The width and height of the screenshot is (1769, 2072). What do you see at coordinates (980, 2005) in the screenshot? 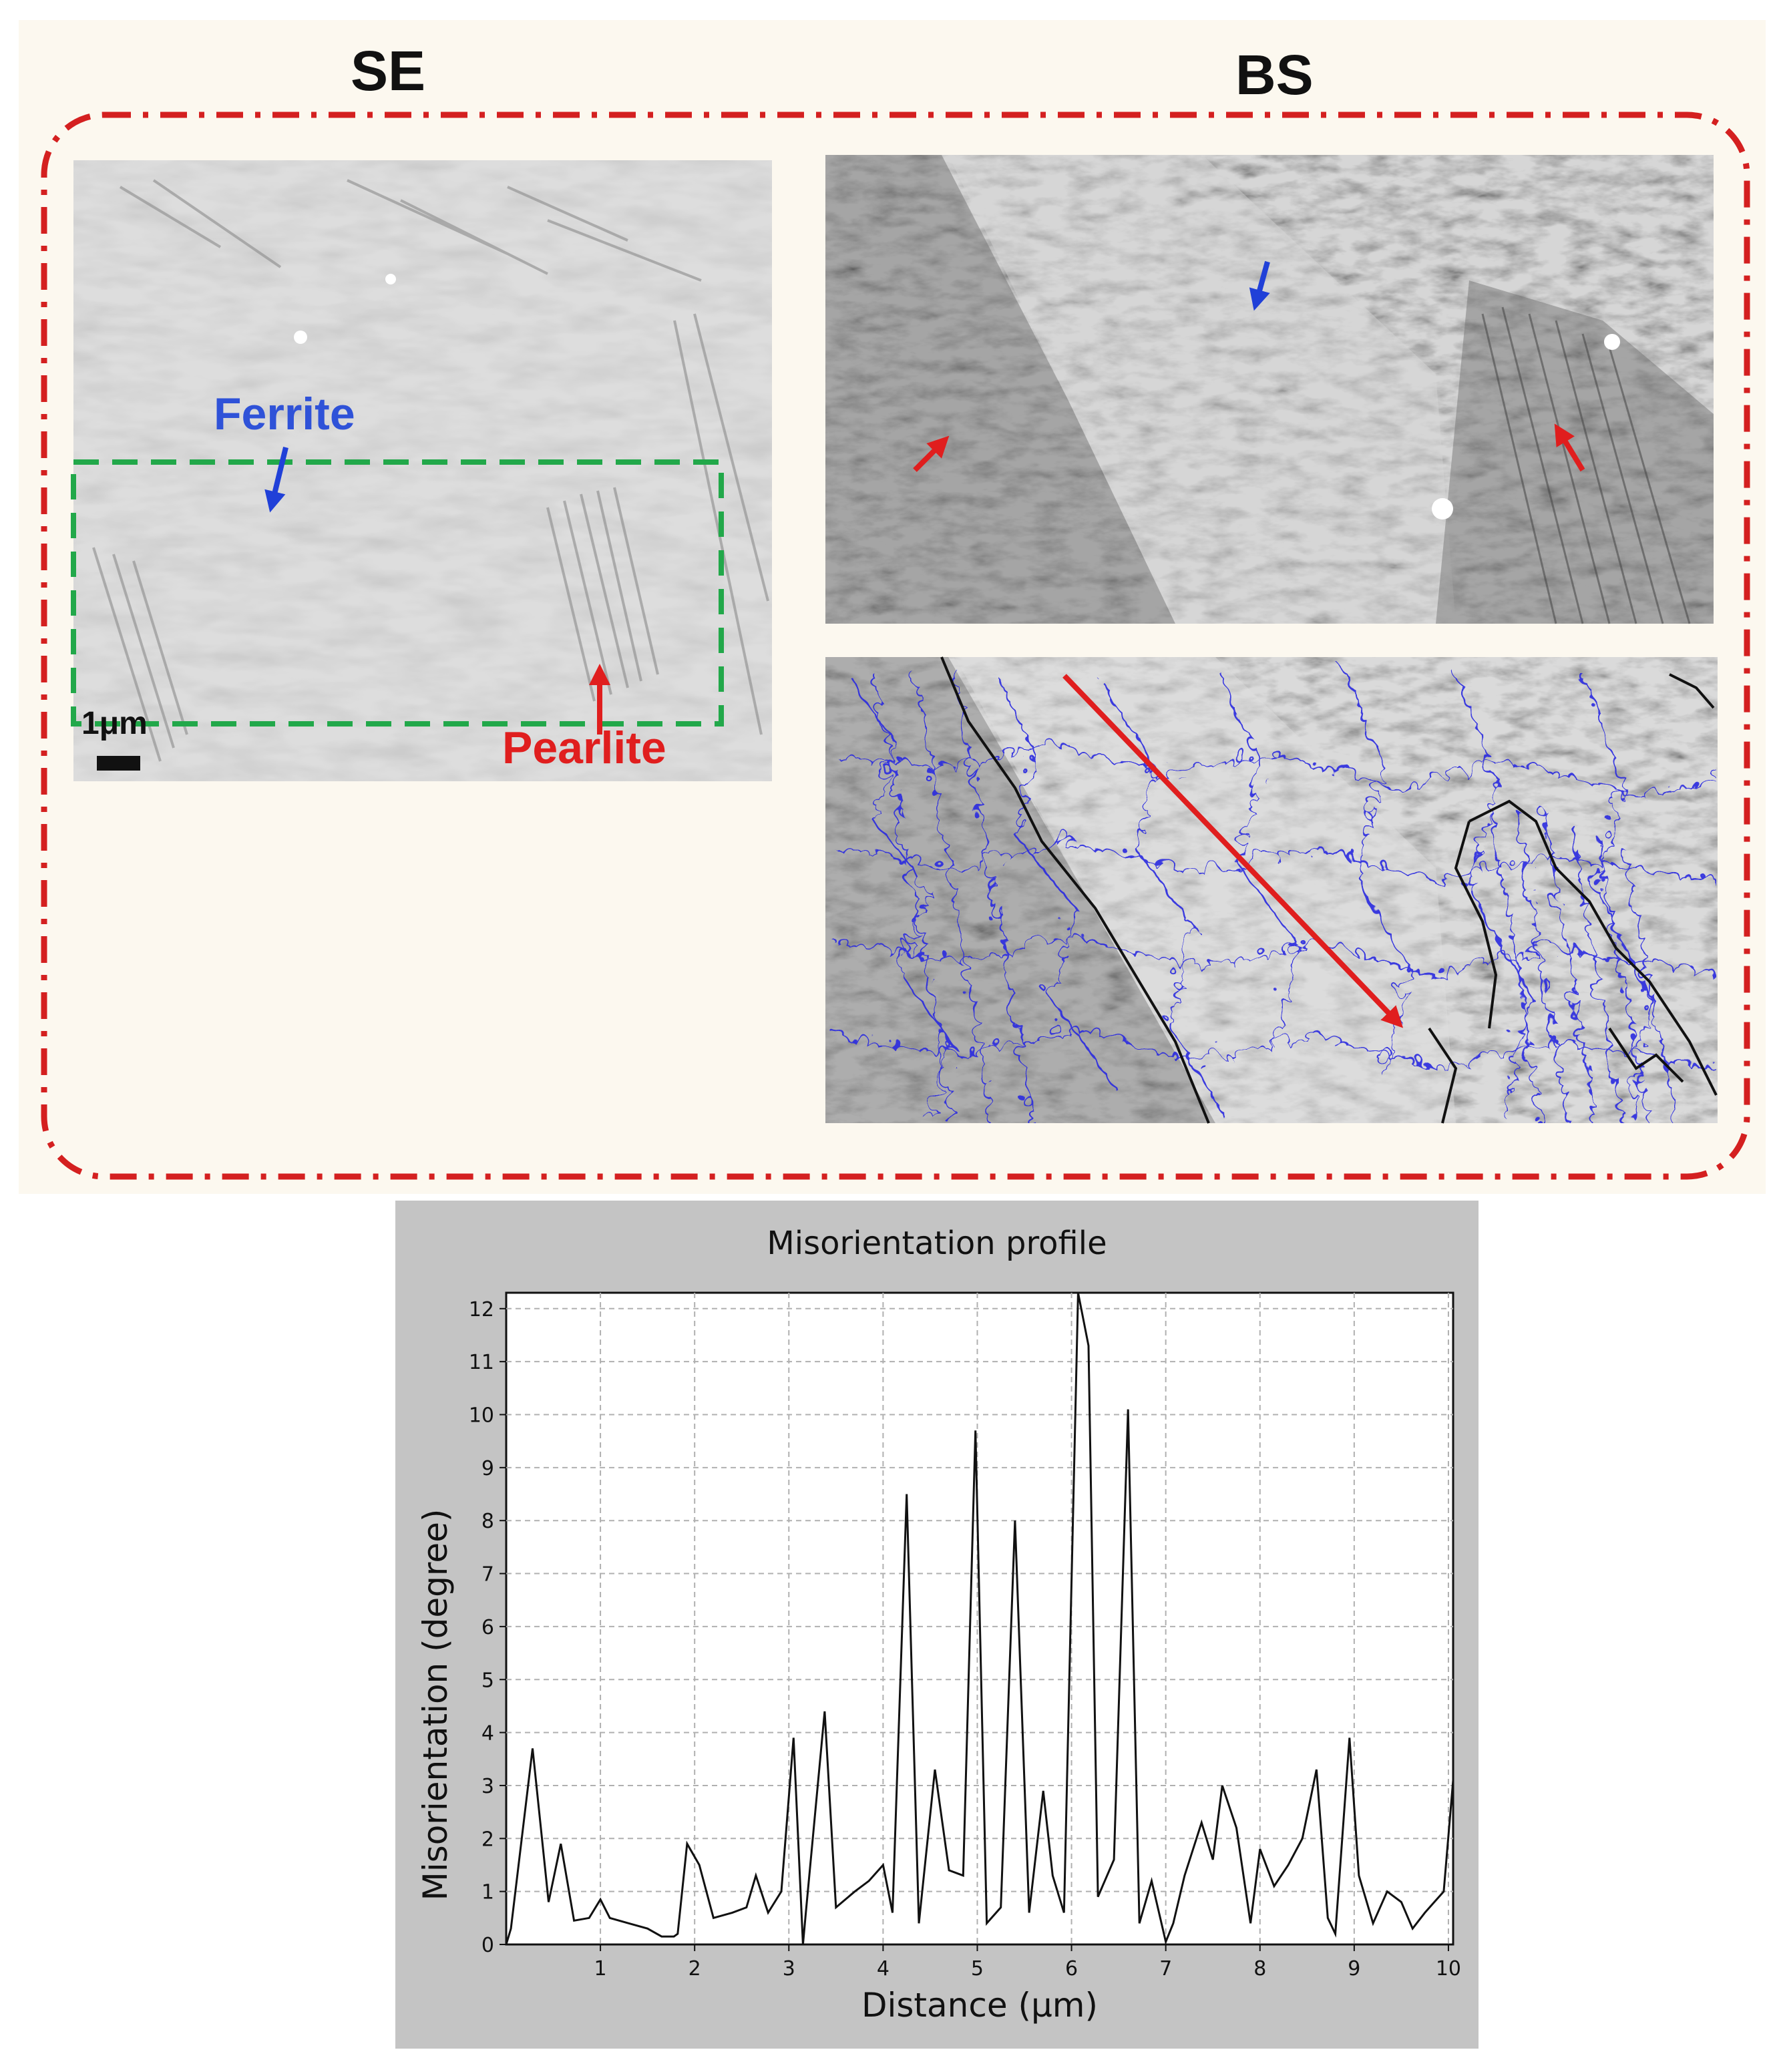
I see `x-axis-label: Distance (μm)` at bounding box center [980, 2005].